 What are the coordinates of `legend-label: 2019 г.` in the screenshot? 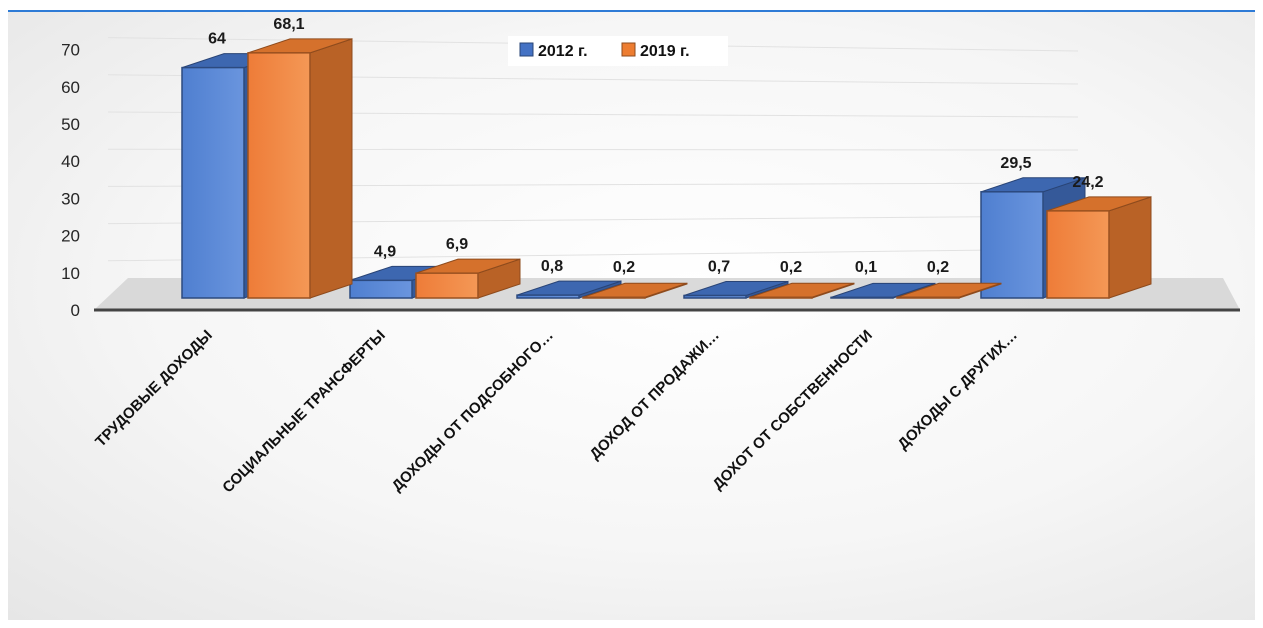 It's located at (665, 51).